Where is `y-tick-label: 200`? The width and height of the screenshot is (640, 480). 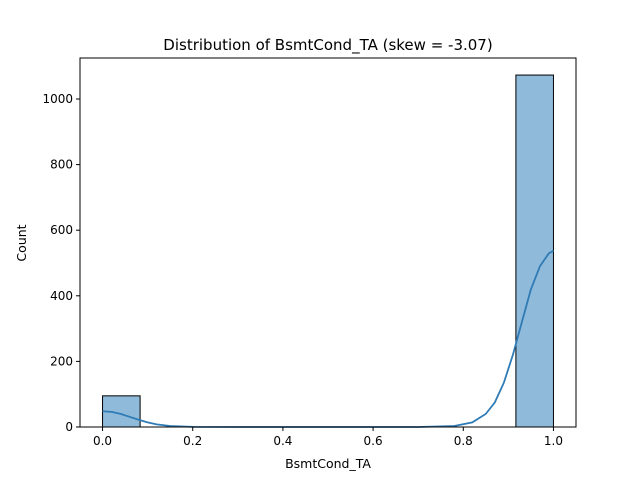 y-tick-label: 200 is located at coordinates (61, 361).